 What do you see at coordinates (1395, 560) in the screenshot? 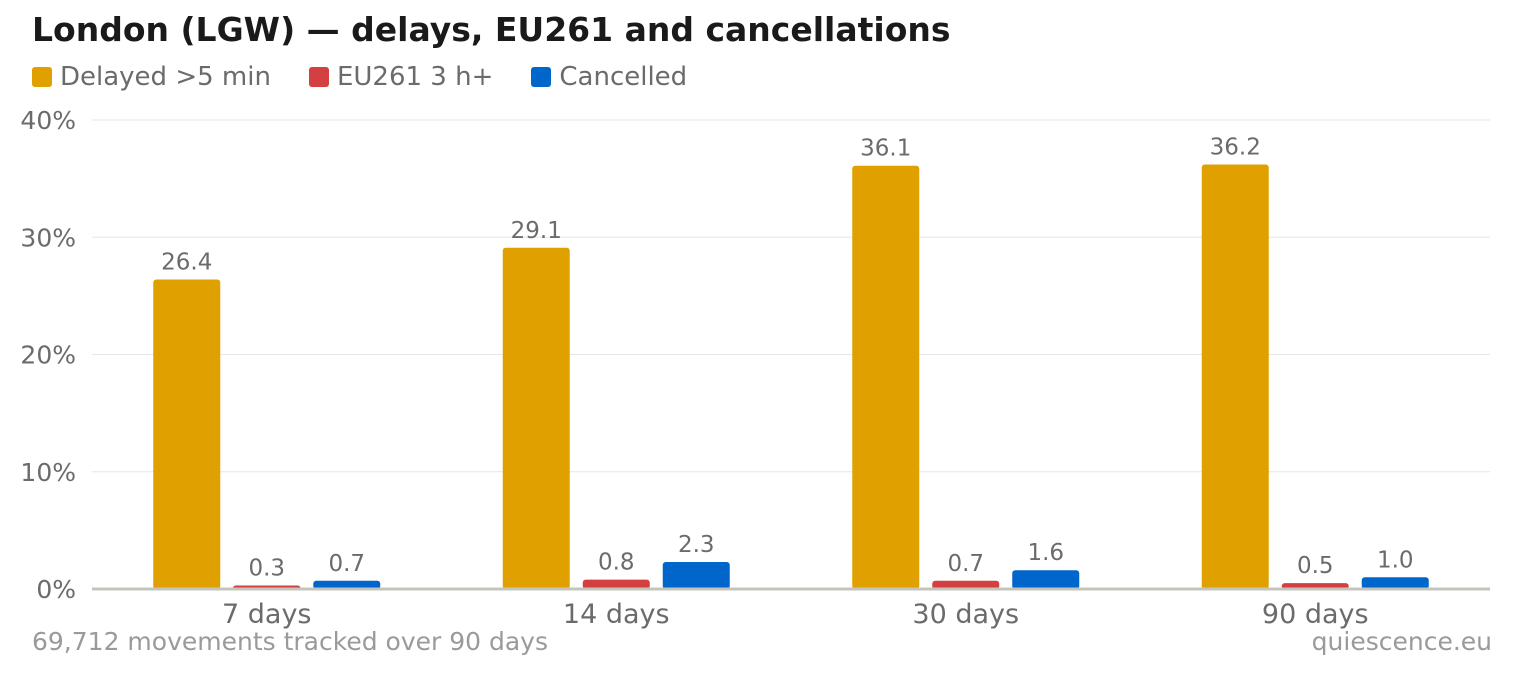
I see `data-label: 1.0` at bounding box center [1395, 560].